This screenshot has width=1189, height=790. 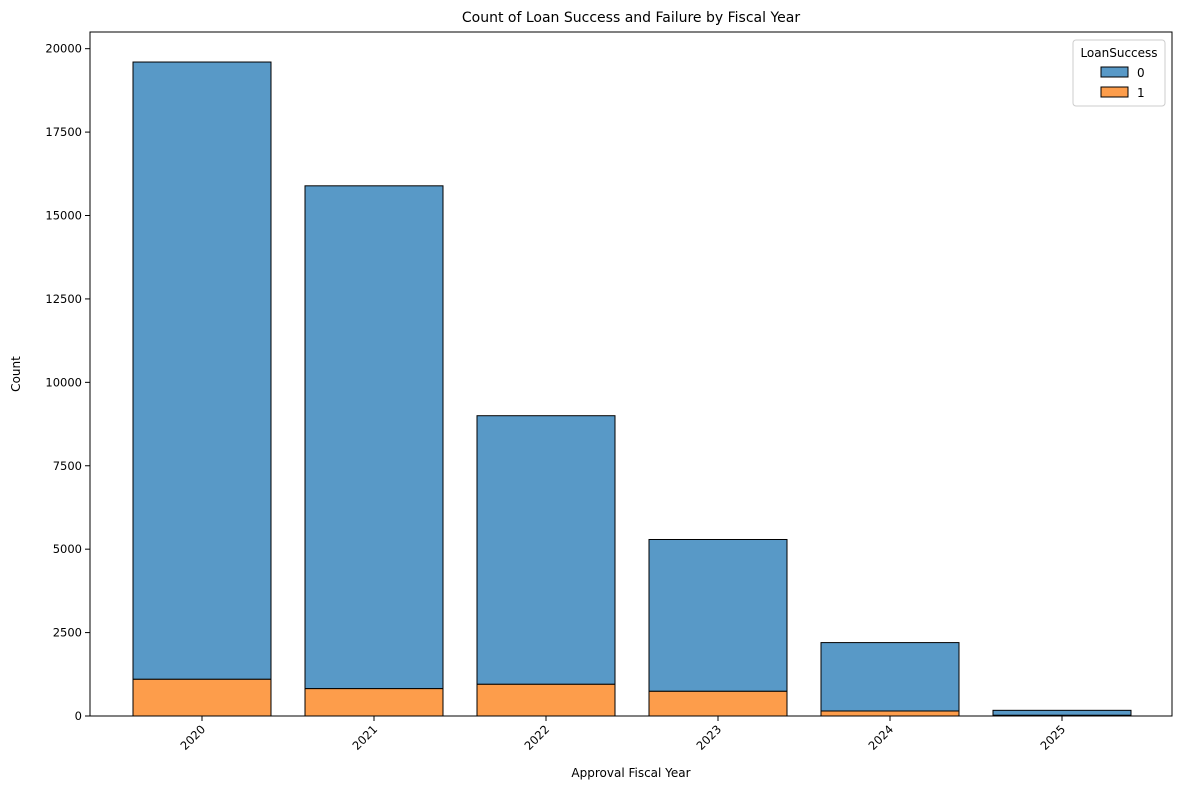 I want to click on y-axis-label: Count, so click(x=16, y=374).